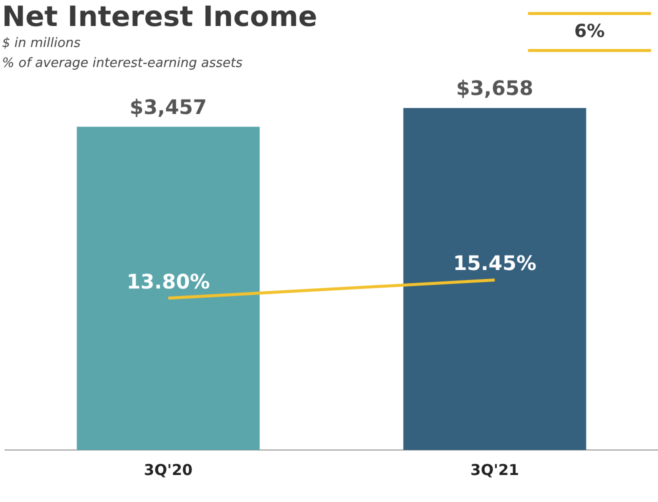 The image size is (658, 502). I want to click on chart-title: Net Interest Income, so click(160, 16).